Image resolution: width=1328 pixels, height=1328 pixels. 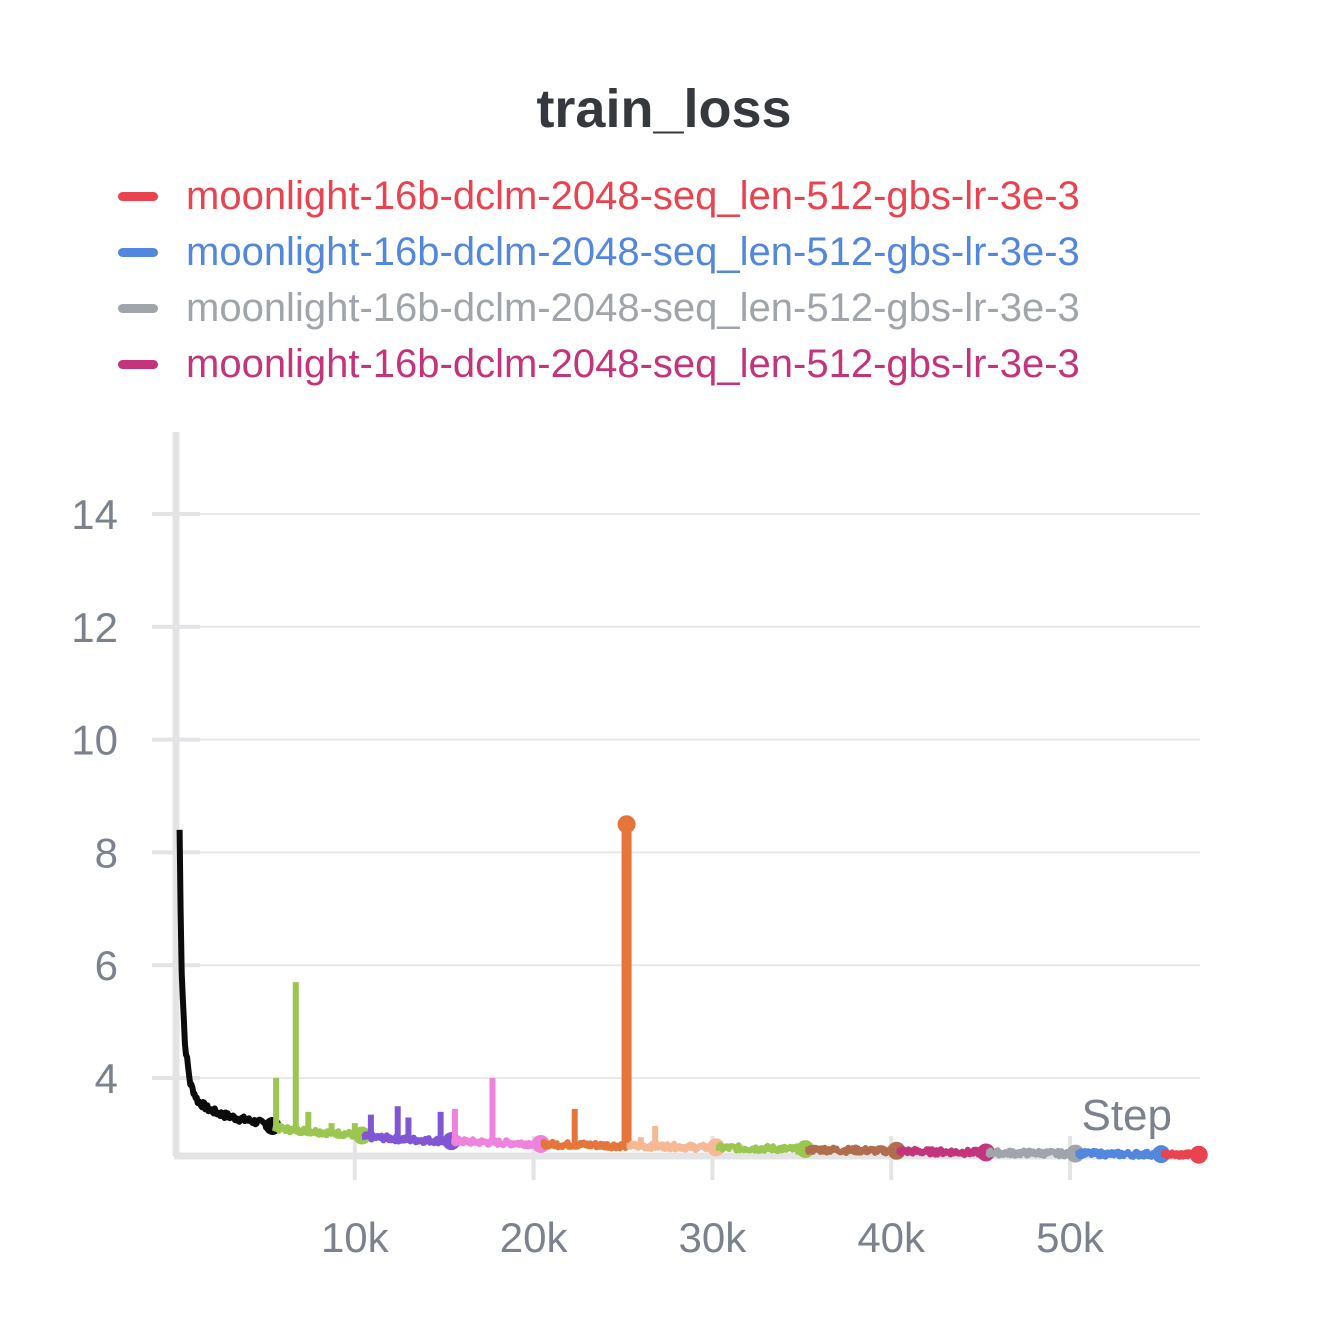 What do you see at coordinates (1070, 1237) in the screenshot?
I see `x-tick-label: 50k` at bounding box center [1070, 1237].